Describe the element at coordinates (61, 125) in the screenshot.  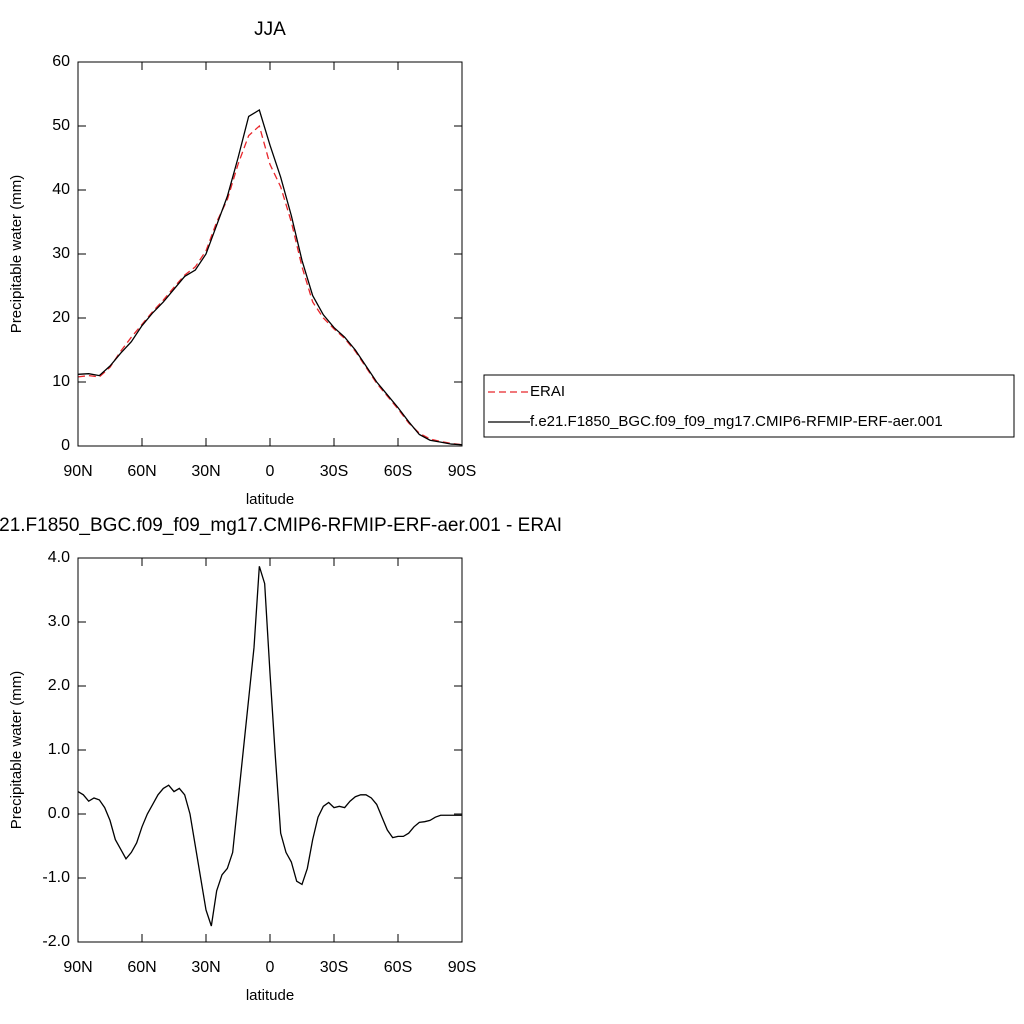
I see `y-tick-label: 50` at that location.